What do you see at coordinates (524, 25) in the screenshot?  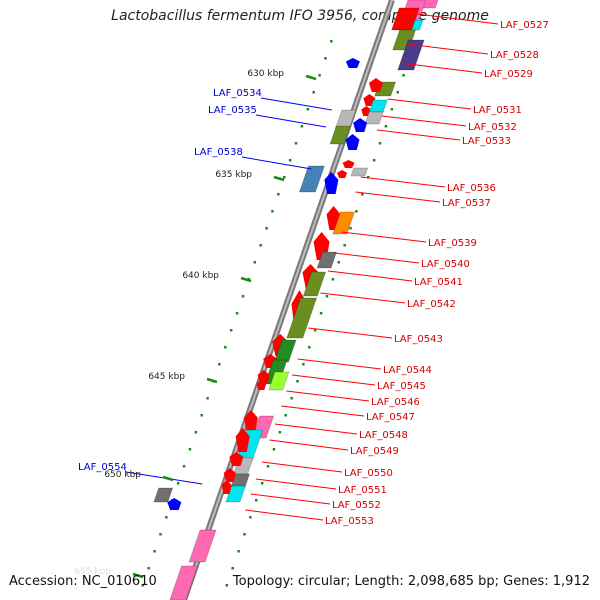 I see `gene-label: LAF_0527` at bounding box center [524, 25].